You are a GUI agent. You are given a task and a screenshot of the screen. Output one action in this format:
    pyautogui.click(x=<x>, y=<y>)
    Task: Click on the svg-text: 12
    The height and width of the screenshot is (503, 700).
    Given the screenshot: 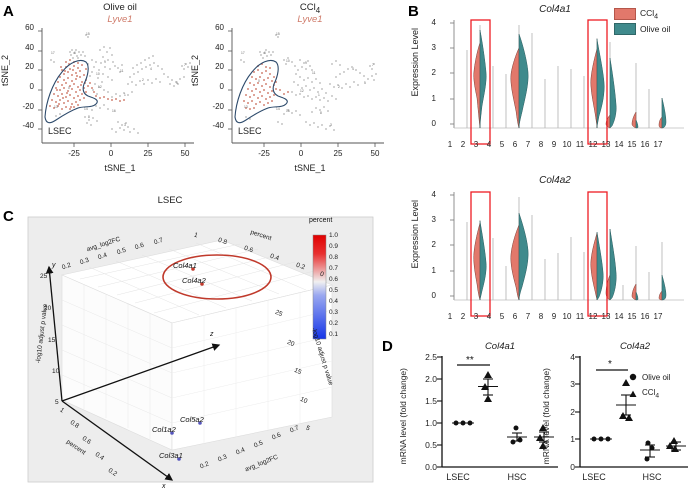 What is the action you would take?
    pyautogui.click(x=302, y=91)
    